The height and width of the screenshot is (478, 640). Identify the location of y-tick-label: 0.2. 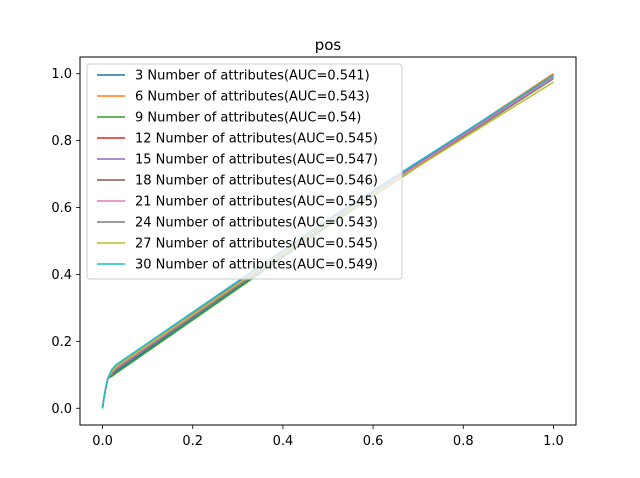
(61, 342).